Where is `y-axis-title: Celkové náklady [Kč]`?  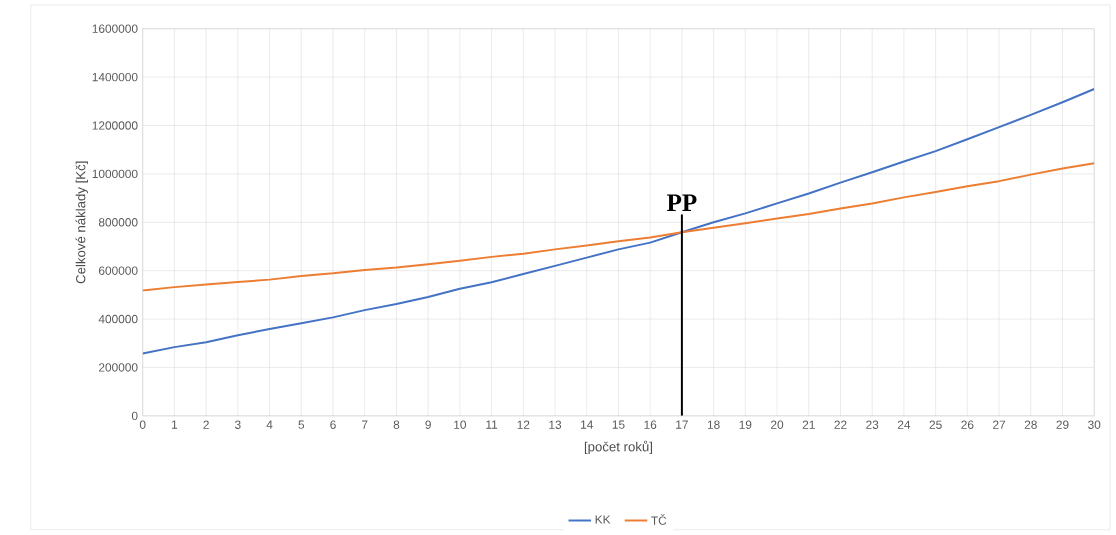
y-axis-title: Celkové náklady [Kč] is located at coordinates (81, 222).